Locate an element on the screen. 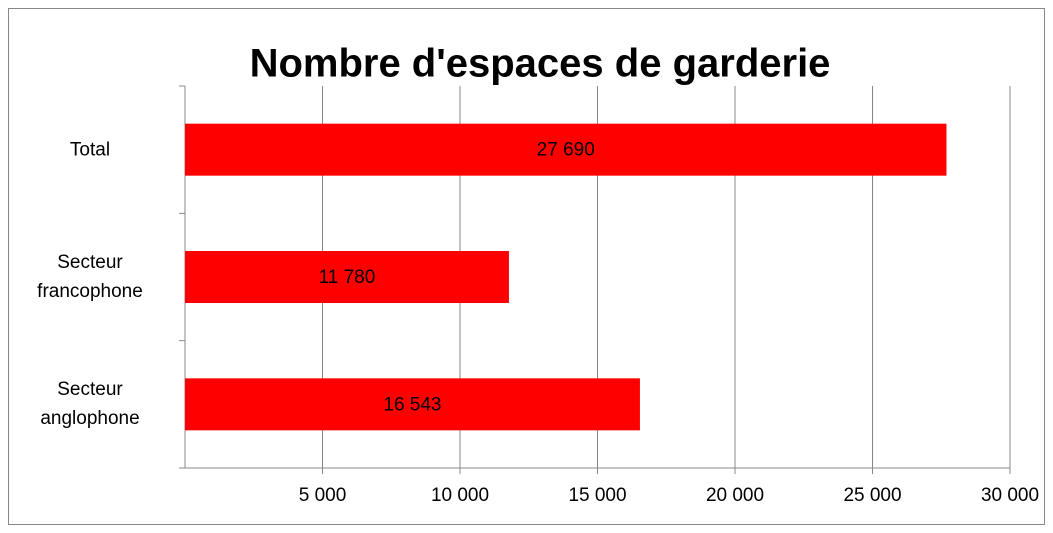 This screenshot has width=1053, height=533. y-tick-label: Total is located at coordinates (90, 150).